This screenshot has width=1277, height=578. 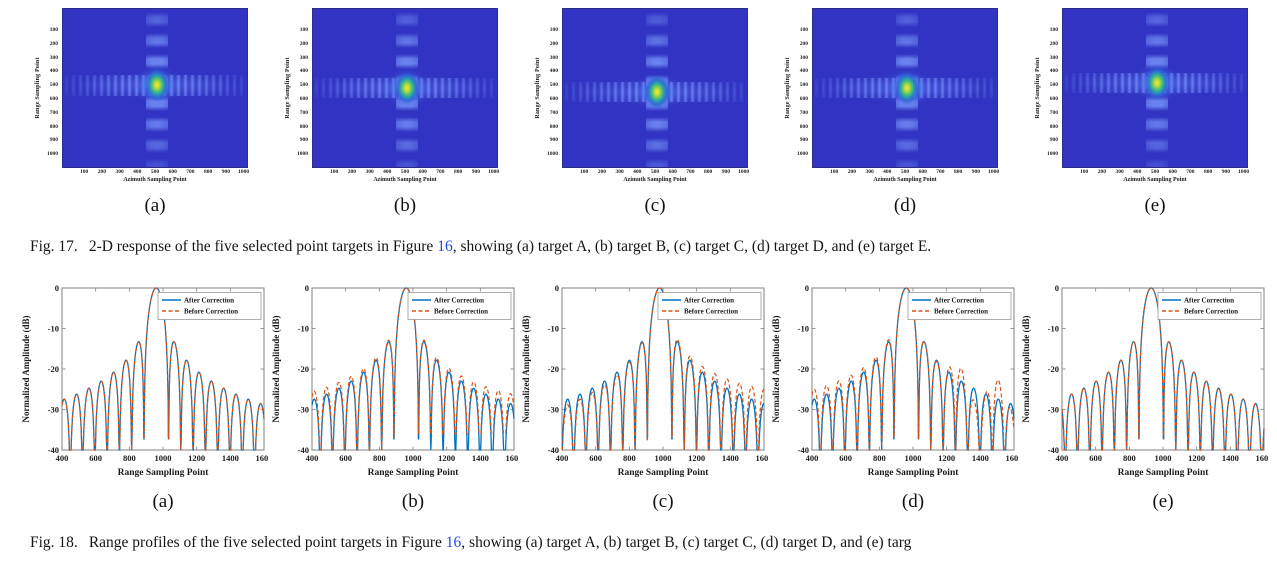 What do you see at coordinates (54, 543) in the screenshot?
I see `fig18-caption-tag: Fig. 18.` at bounding box center [54, 543].